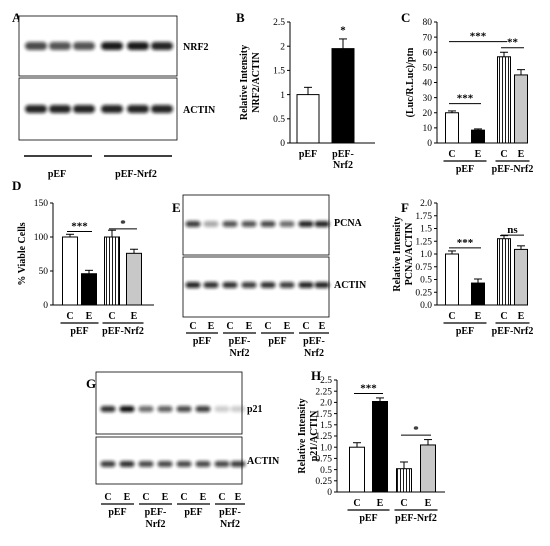 Image resolution: width=550 pixels, height=546 pixels. What do you see at coordinates (326, 381) in the screenshot?
I see `y-tick-label: 2.5` at bounding box center [326, 381].